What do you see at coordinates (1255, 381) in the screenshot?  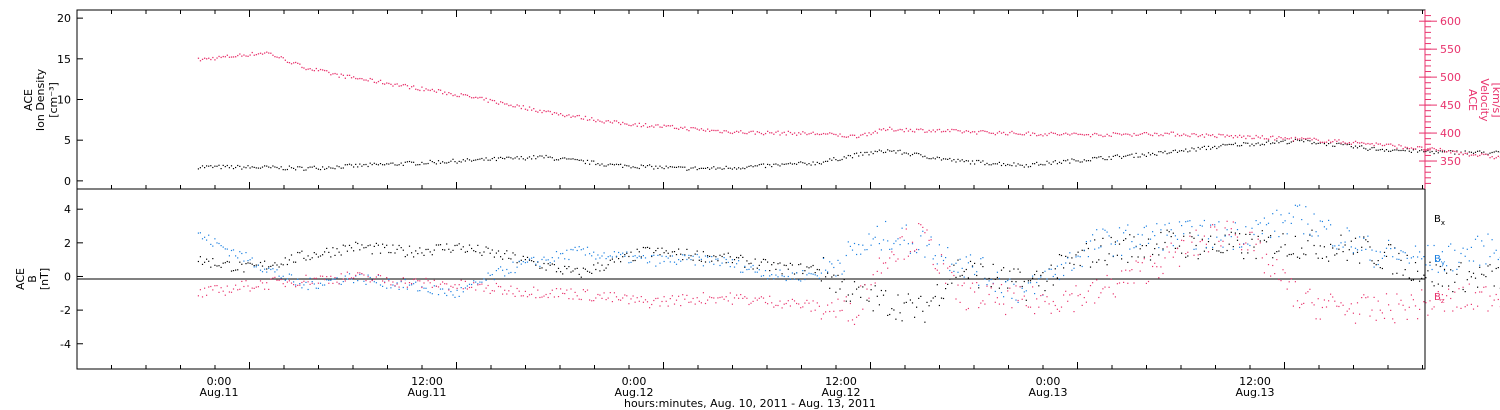 I see `x-tick-time-6: 12:00` at bounding box center [1255, 381].